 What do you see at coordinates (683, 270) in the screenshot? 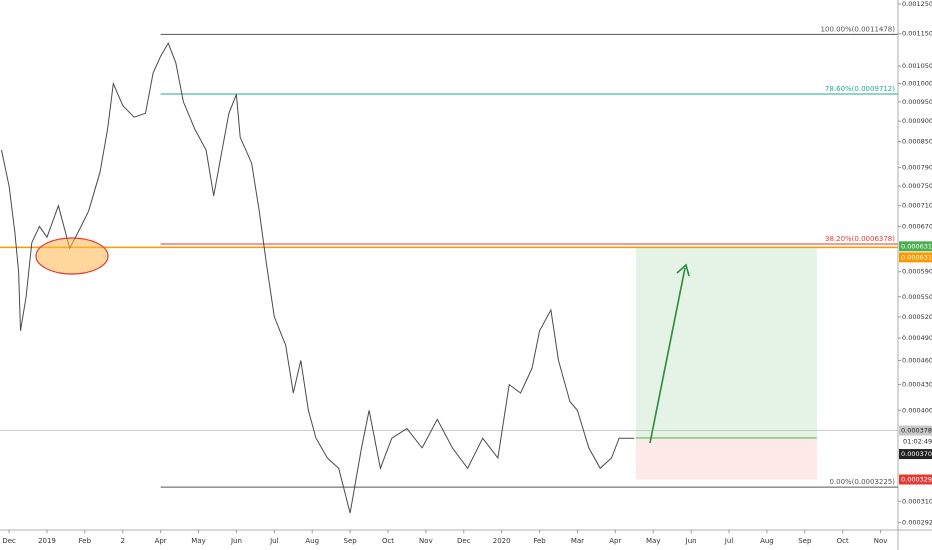
I see `arrow-head` at bounding box center [683, 270].